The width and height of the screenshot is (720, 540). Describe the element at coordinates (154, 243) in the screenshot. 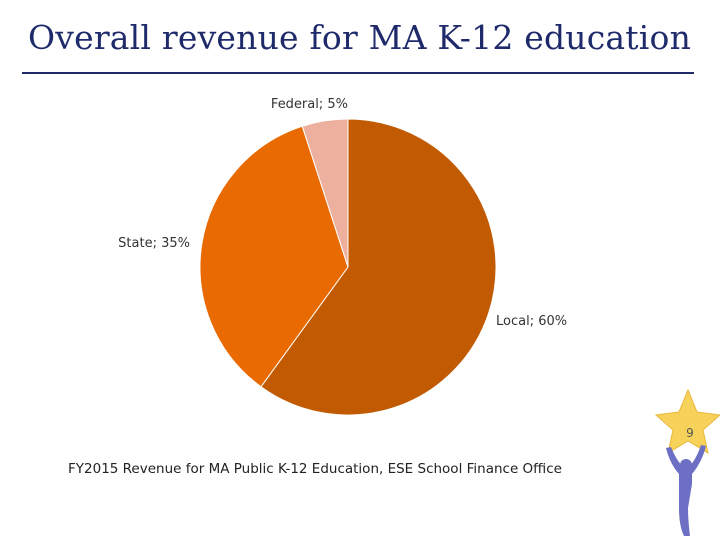

I see `pie-label-state: State; 35%` at that location.